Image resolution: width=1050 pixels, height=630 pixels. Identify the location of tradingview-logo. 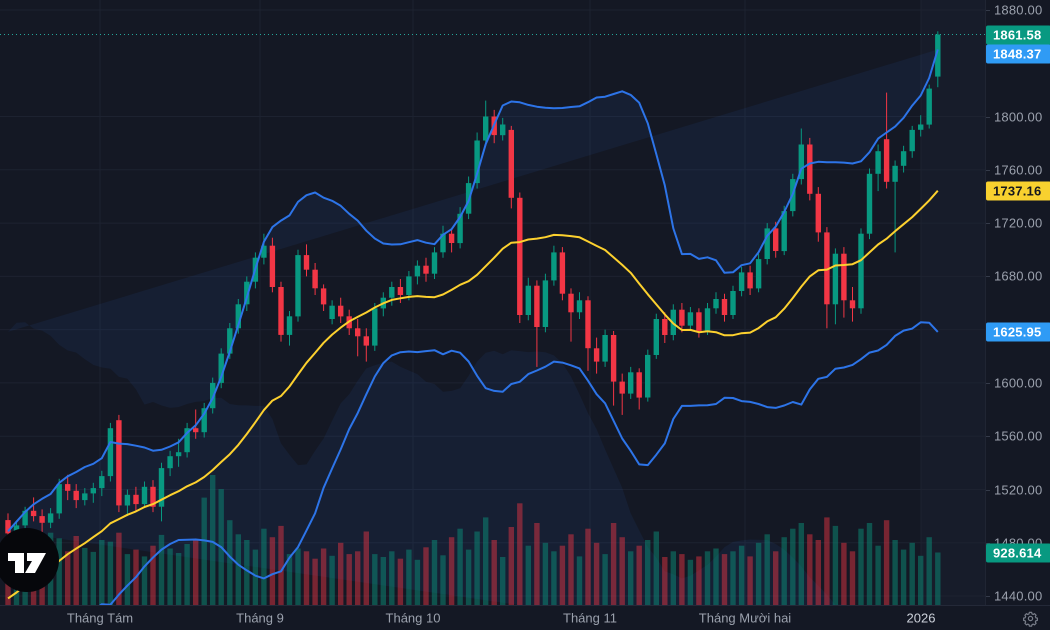
(30, 560).